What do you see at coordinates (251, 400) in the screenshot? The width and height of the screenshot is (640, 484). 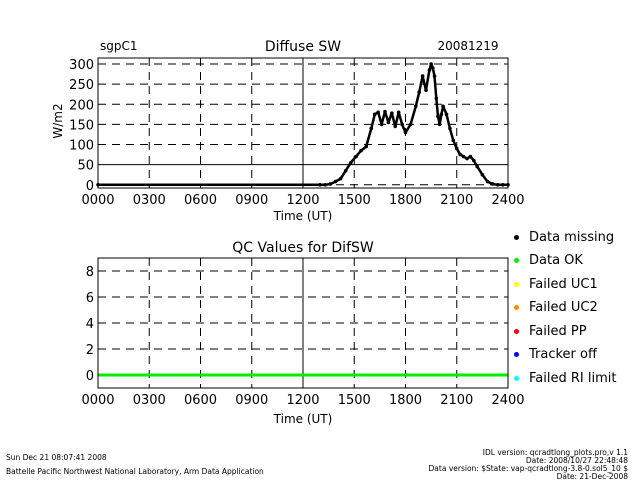 I see `p2-x-tick-label: 0900` at bounding box center [251, 400].